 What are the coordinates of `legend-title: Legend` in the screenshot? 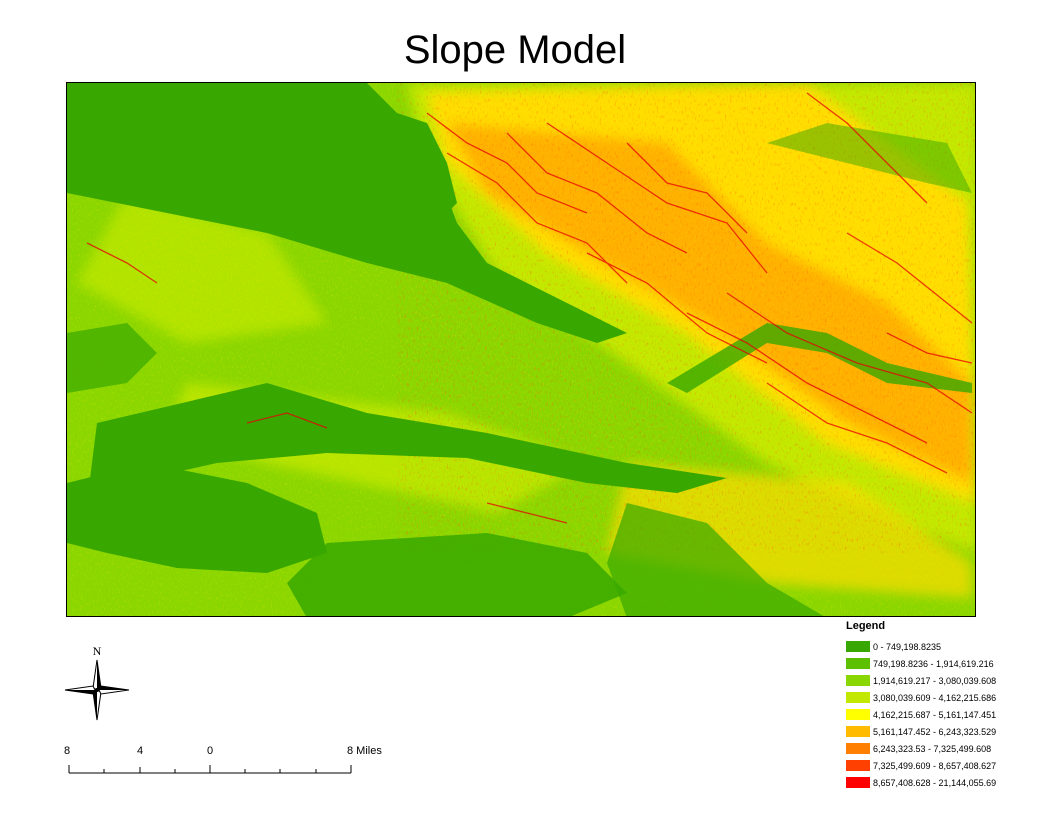 It's located at (866, 626).